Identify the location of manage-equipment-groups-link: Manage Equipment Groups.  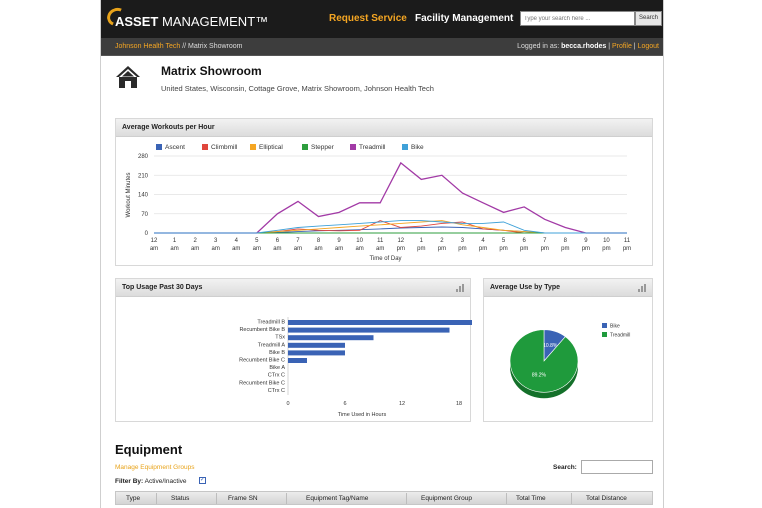
(155, 467).